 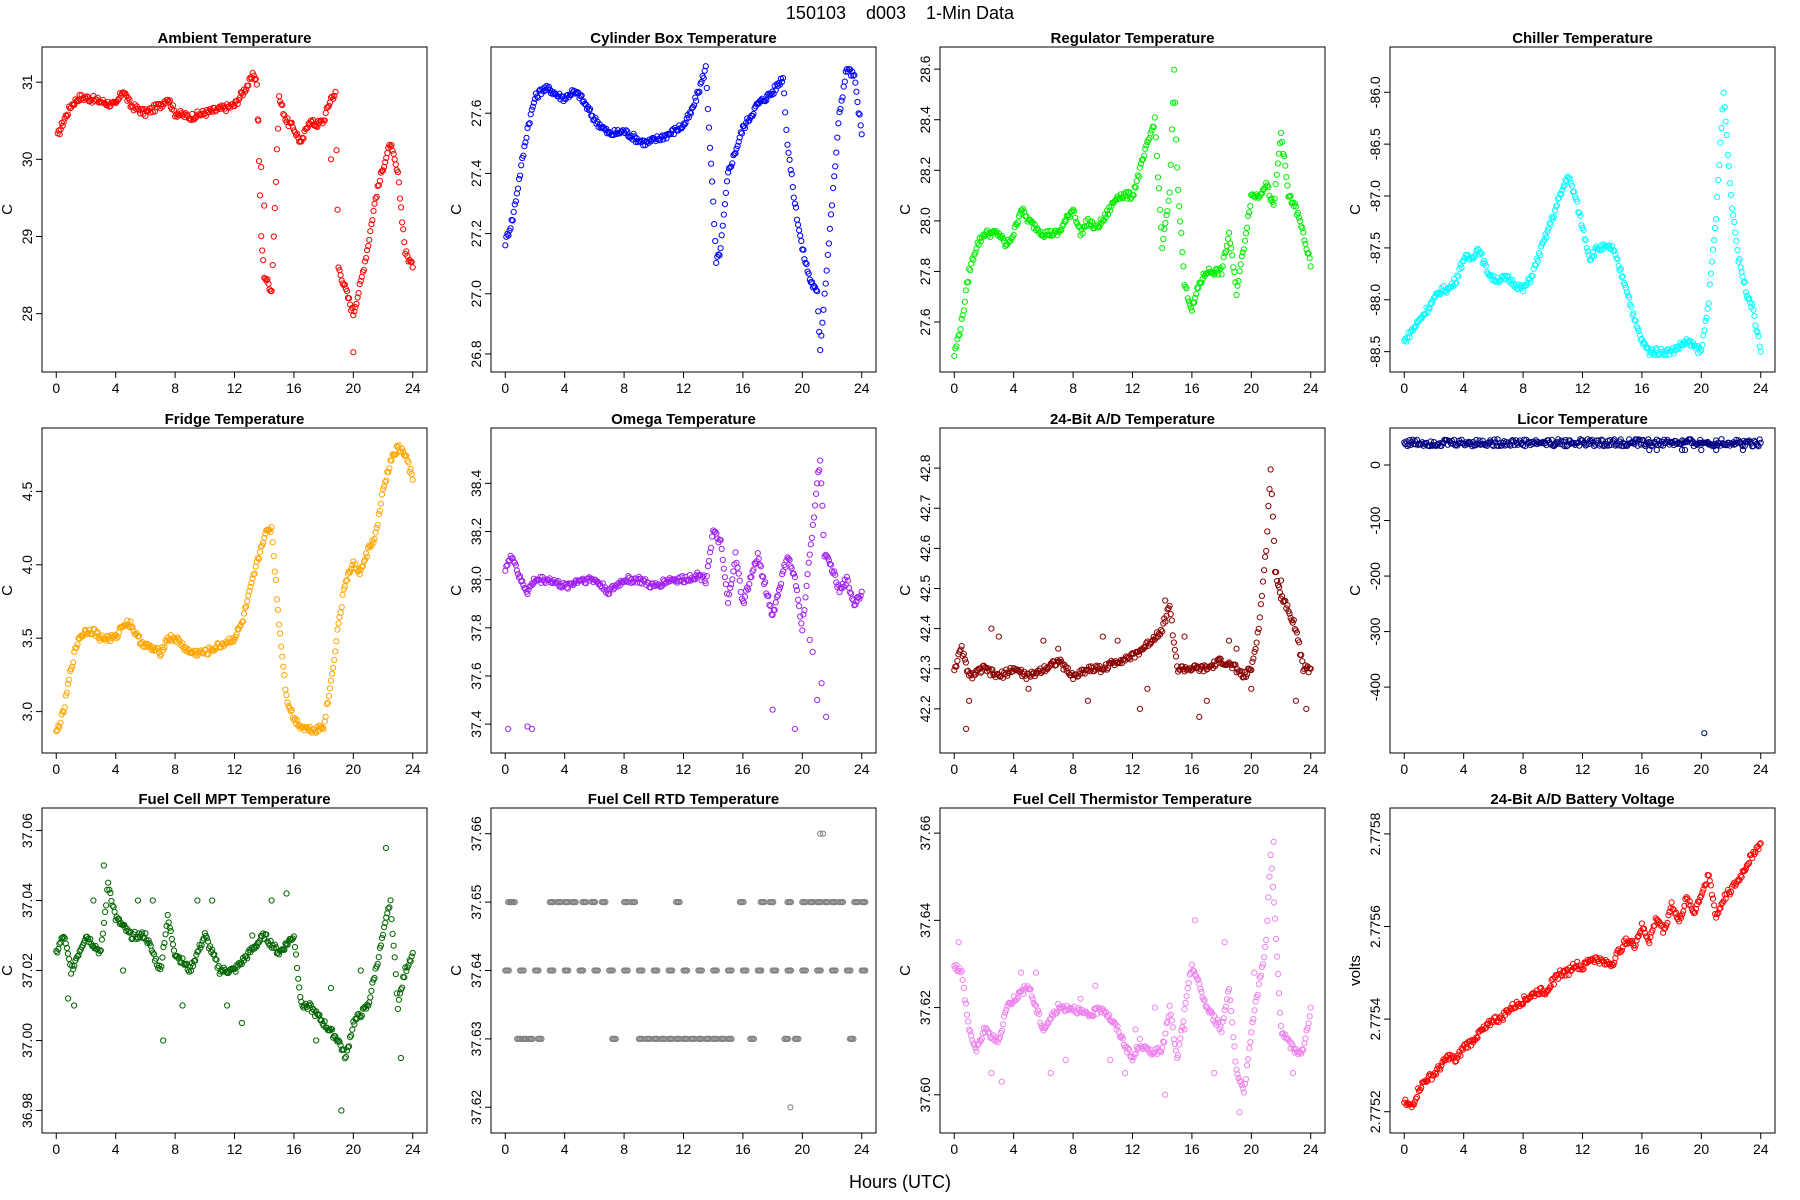 What do you see at coordinates (476, 833) in the screenshot?
I see `y-tick-label: 37.66` at bounding box center [476, 833].